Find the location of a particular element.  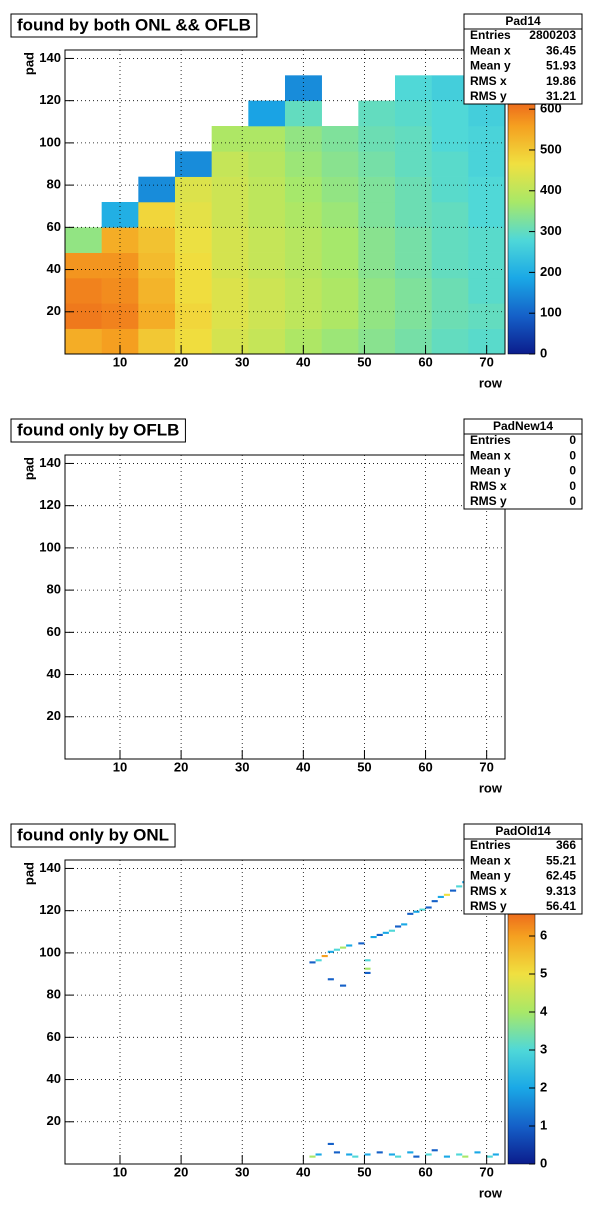

x-tick-label: 70 is located at coordinates (486, 361).